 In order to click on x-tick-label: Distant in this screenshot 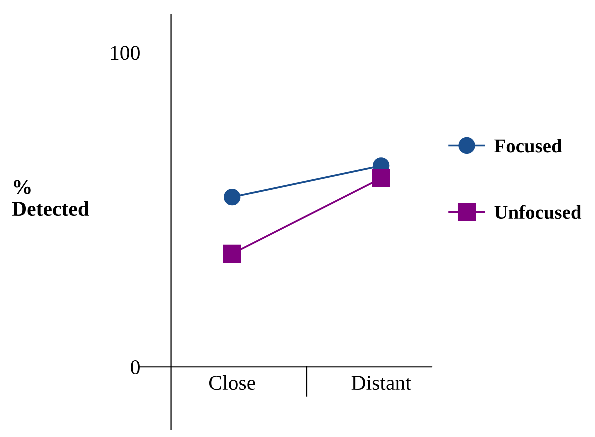, I will do `click(382, 383)`.